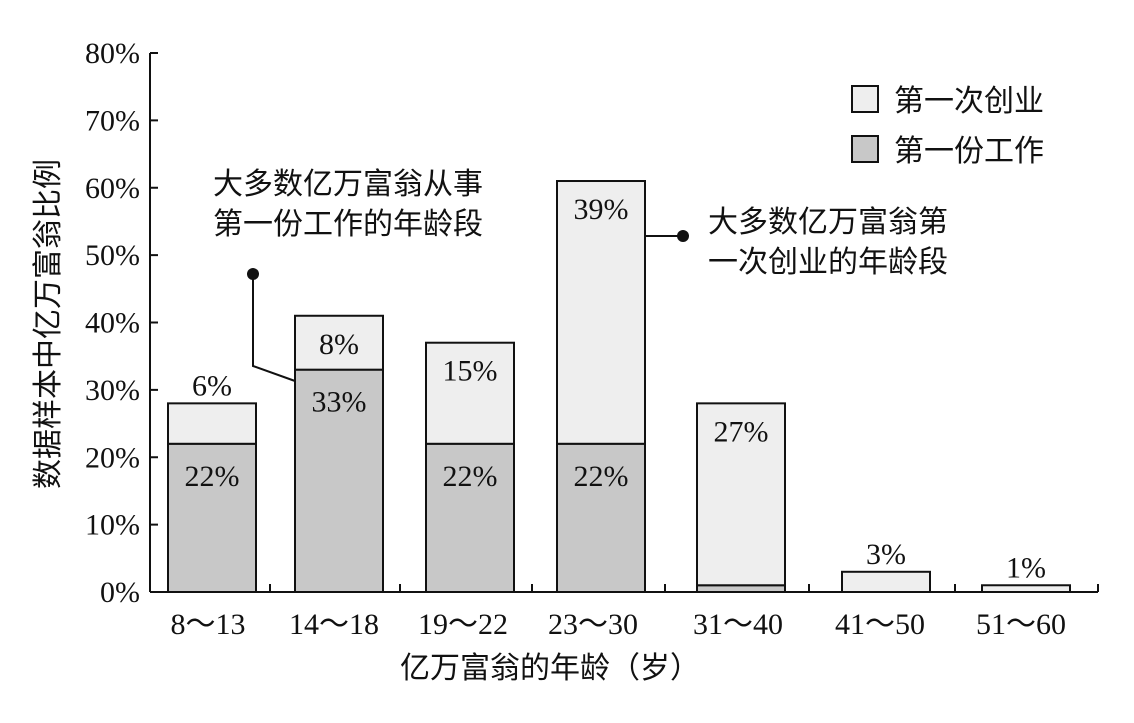 The image size is (1134, 723). What do you see at coordinates (601, 209) in the screenshot?
I see `data-label-first-startup: 39%` at bounding box center [601, 209].